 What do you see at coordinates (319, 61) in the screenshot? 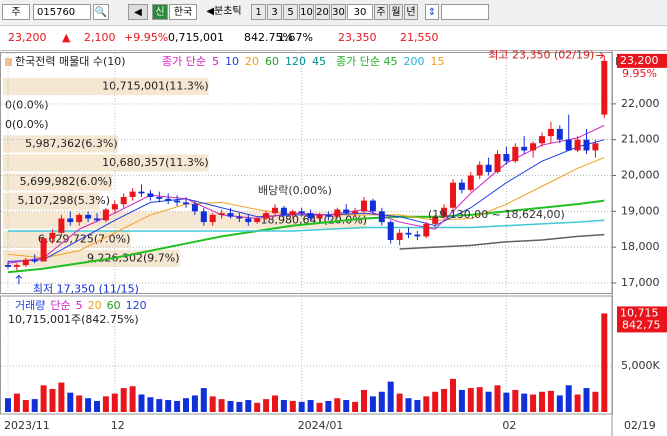
I see `legend-entry: 45` at bounding box center [319, 61].